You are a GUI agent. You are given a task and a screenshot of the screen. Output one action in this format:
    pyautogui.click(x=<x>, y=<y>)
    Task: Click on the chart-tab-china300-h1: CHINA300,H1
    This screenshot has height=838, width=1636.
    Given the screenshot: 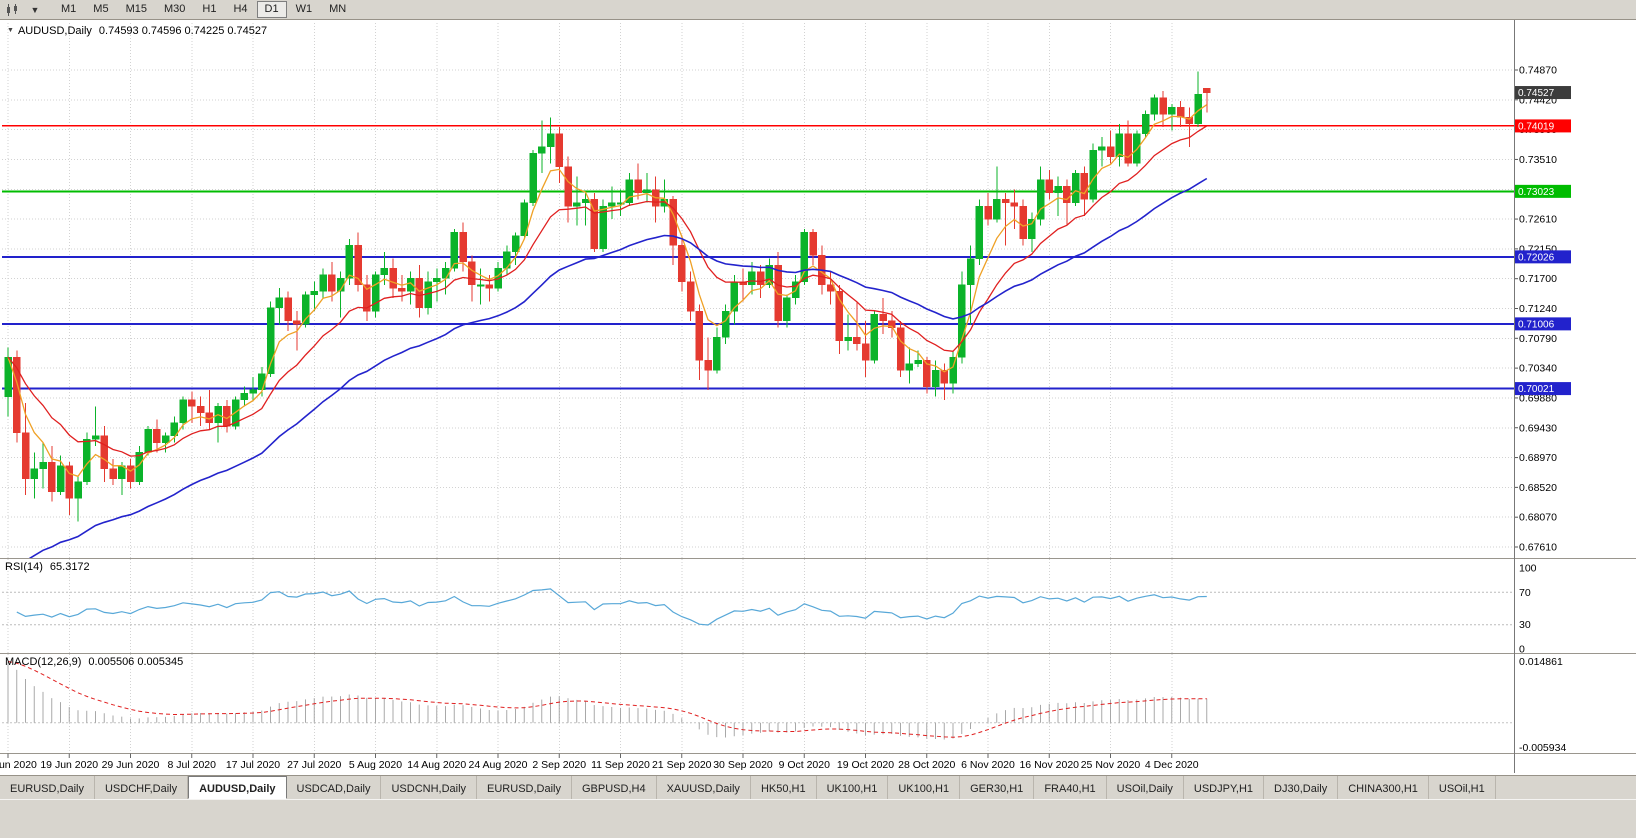 What is the action you would take?
    pyautogui.click(x=1383, y=787)
    